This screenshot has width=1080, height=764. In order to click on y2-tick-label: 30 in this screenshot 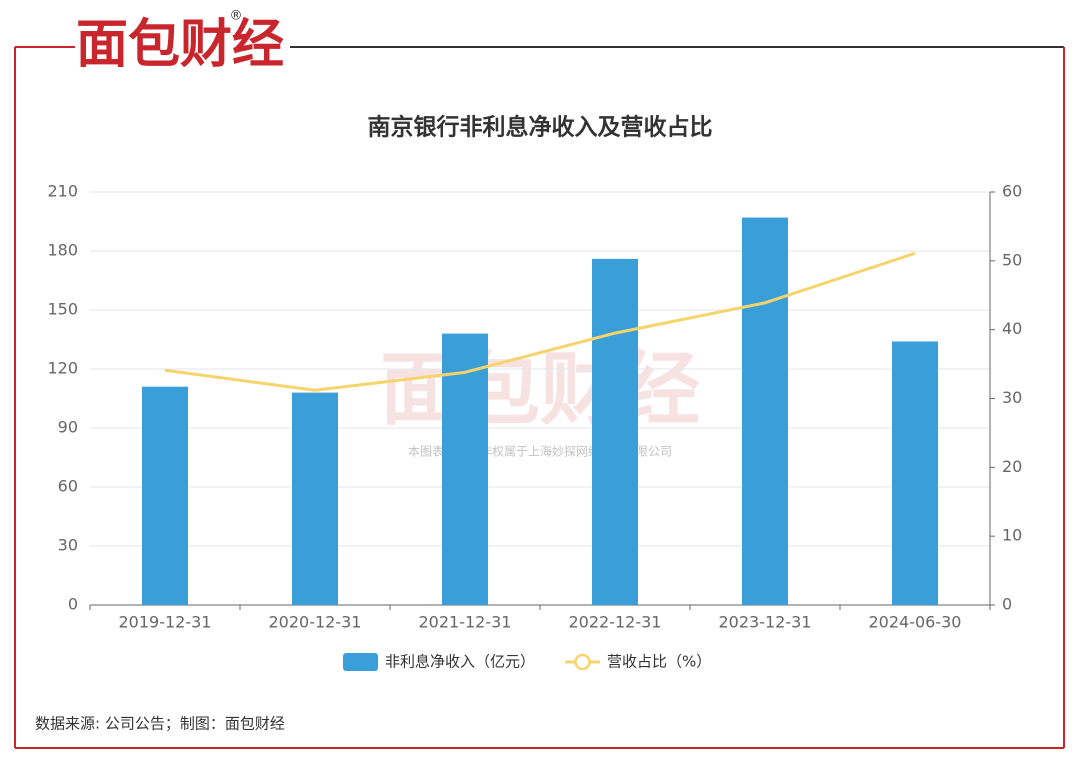, I will do `click(1012, 397)`.